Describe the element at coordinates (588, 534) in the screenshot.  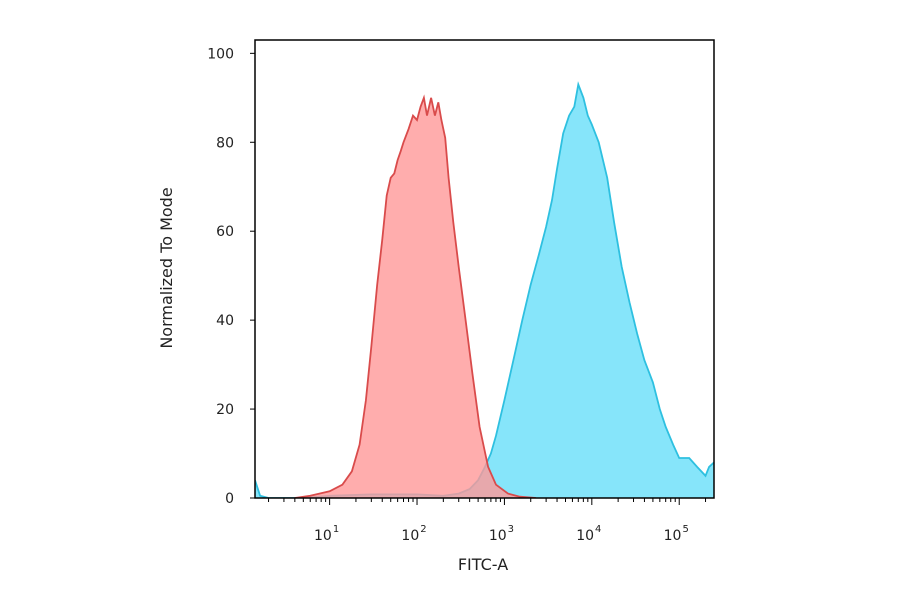
I see `x-tick-label: 10⁴` at that location.